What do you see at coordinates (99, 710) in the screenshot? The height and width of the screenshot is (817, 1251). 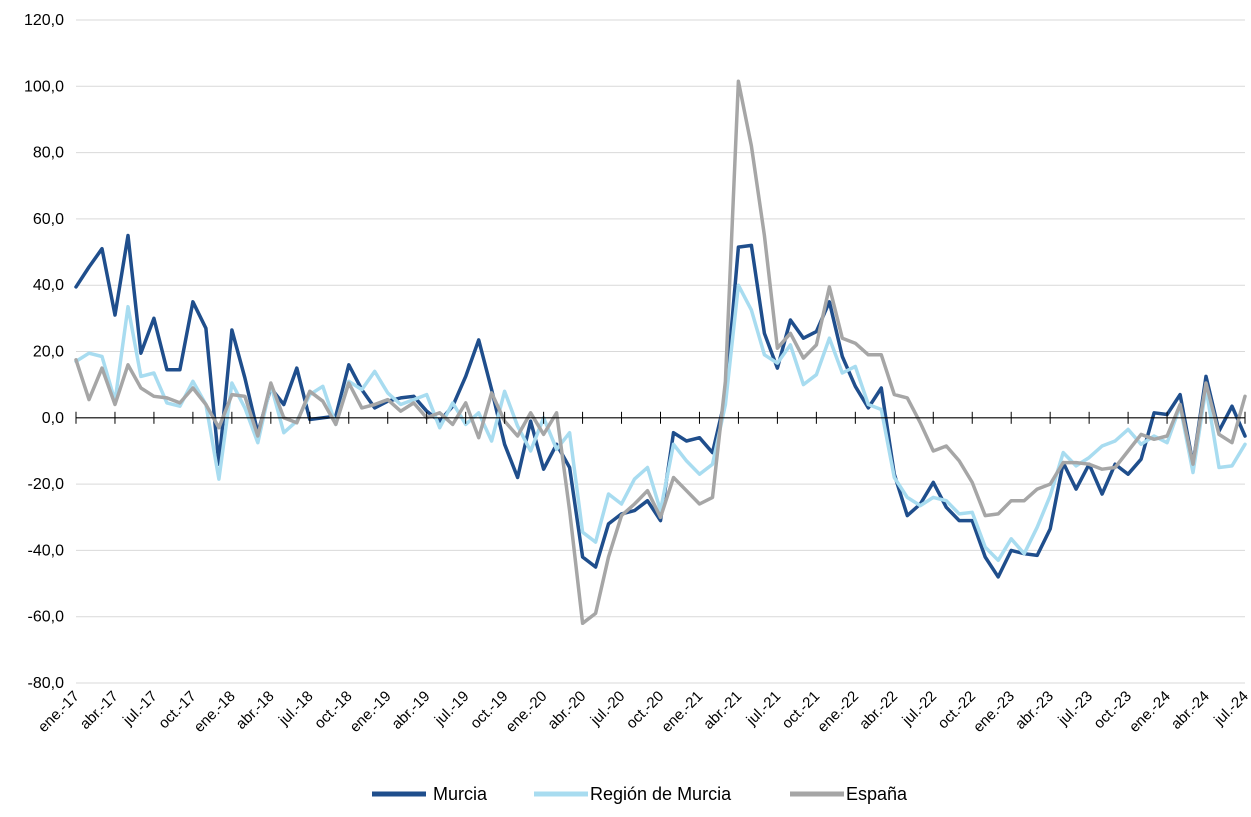 I see `x-tick-label: abr.-17` at bounding box center [99, 710].